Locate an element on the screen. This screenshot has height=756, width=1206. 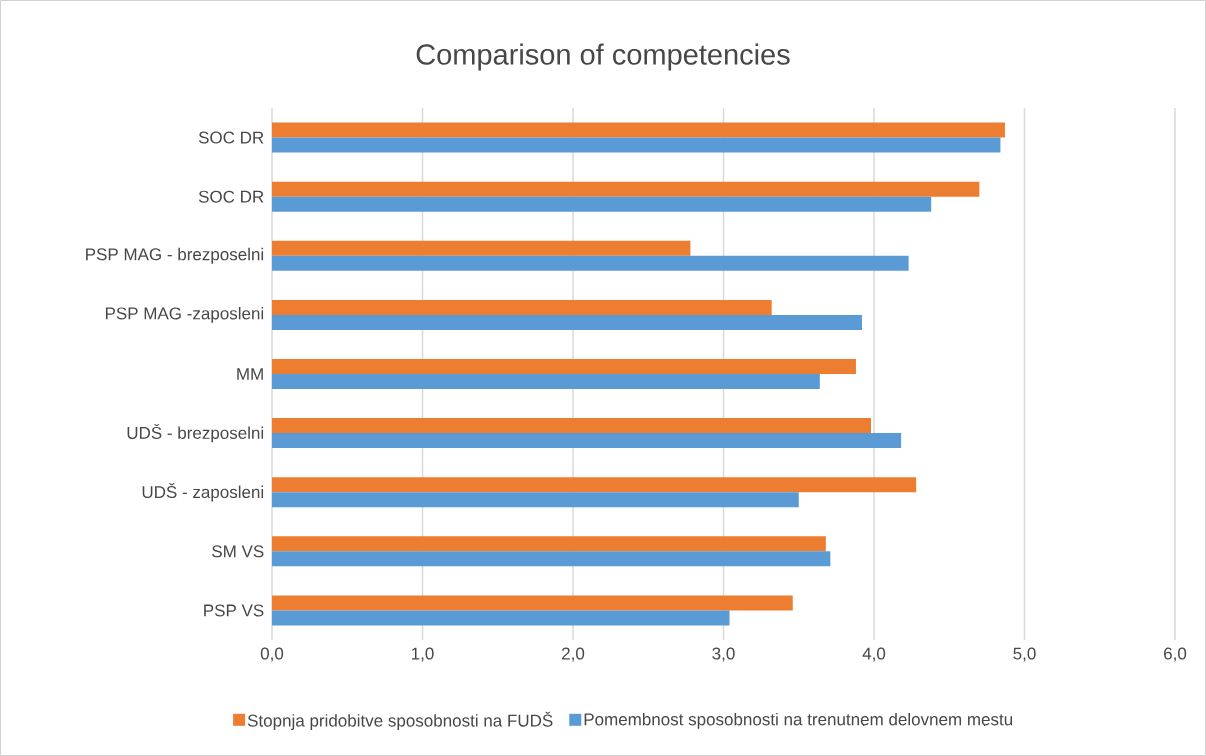
y-tick-label: UDŠ - brezposelni is located at coordinates (195, 433).